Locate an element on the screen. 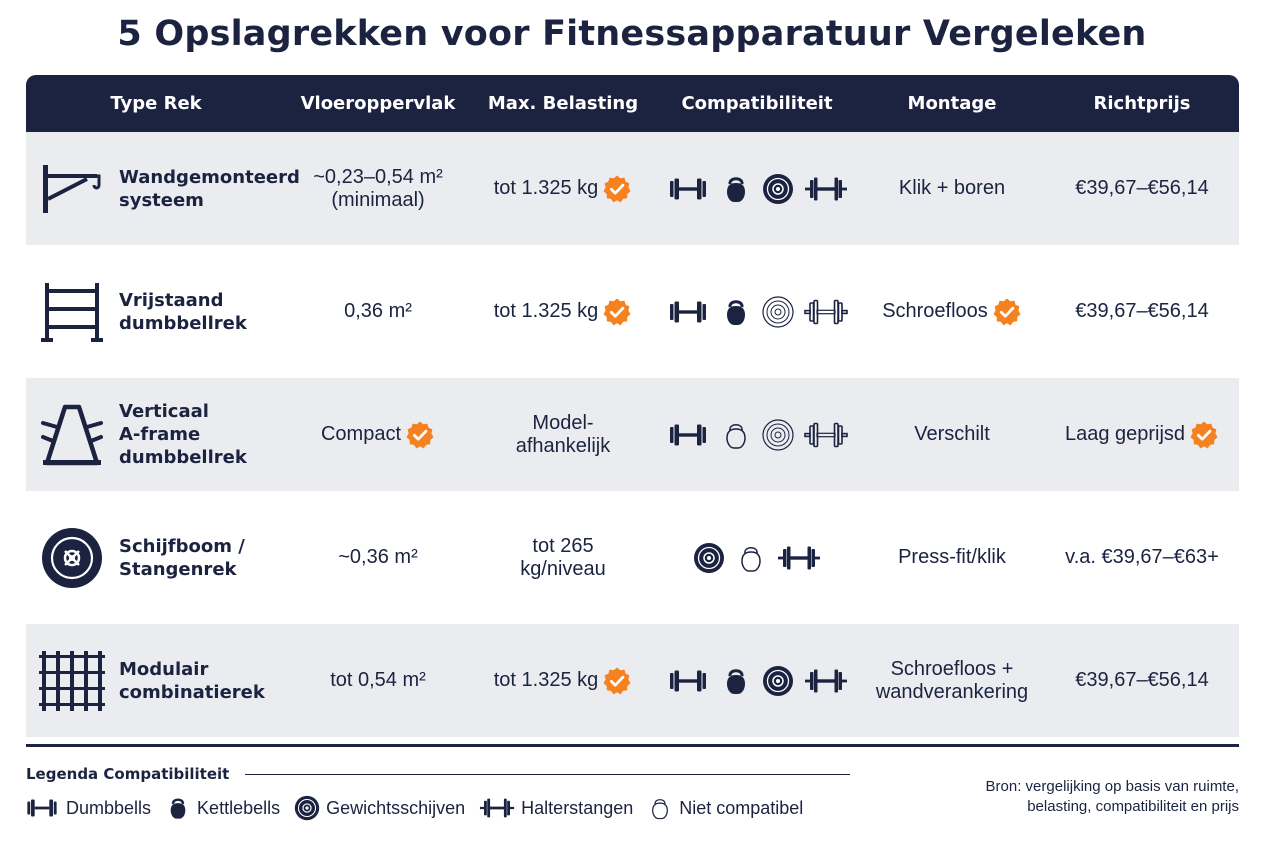 The height and width of the screenshot is (848, 1264). cell-floor: 0,36 m² is located at coordinates (378, 311).